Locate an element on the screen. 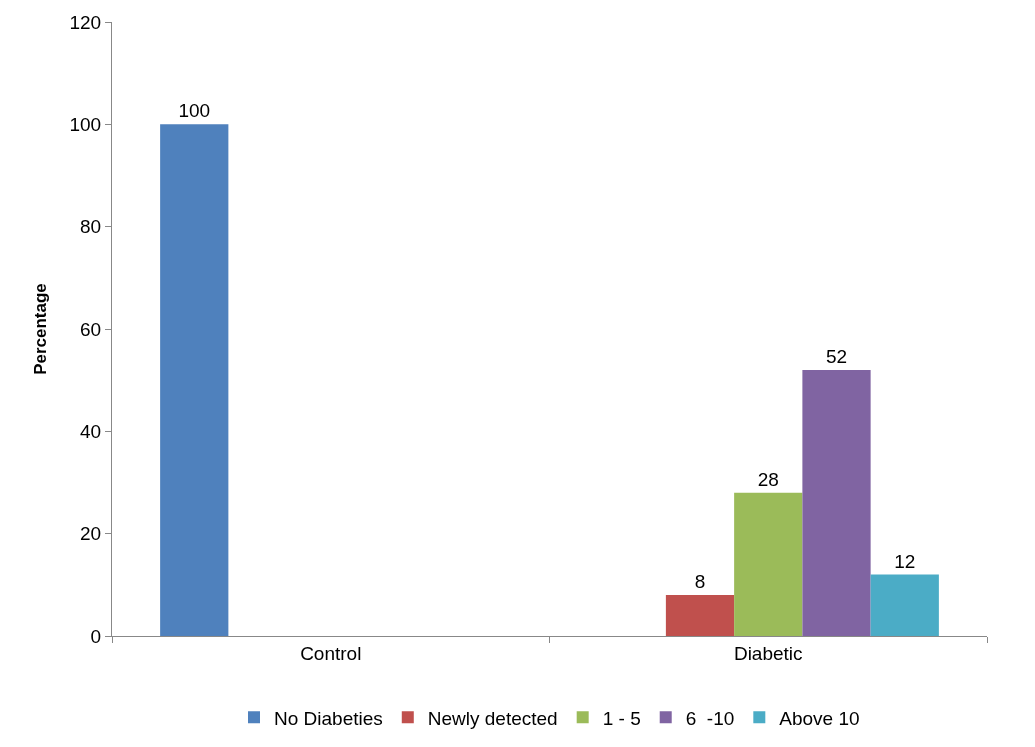  data-label: 8 is located at coordinates (700, 582).